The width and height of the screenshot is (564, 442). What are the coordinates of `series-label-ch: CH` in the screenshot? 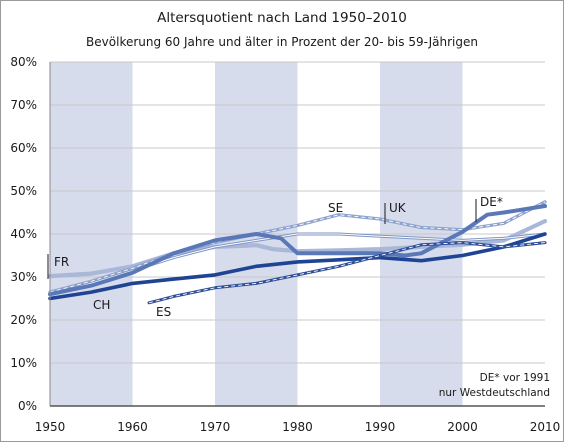 It's located at (101, 305).